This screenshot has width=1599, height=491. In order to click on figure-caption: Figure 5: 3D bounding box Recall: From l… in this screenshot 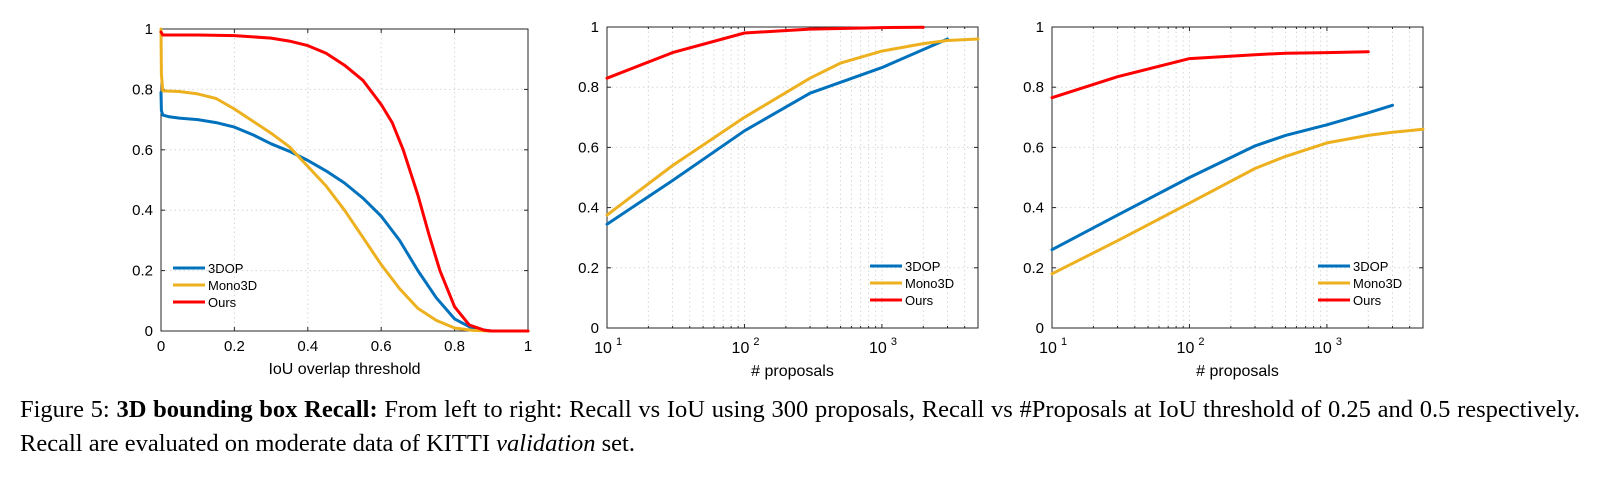, I will do `click(800, 427)`.